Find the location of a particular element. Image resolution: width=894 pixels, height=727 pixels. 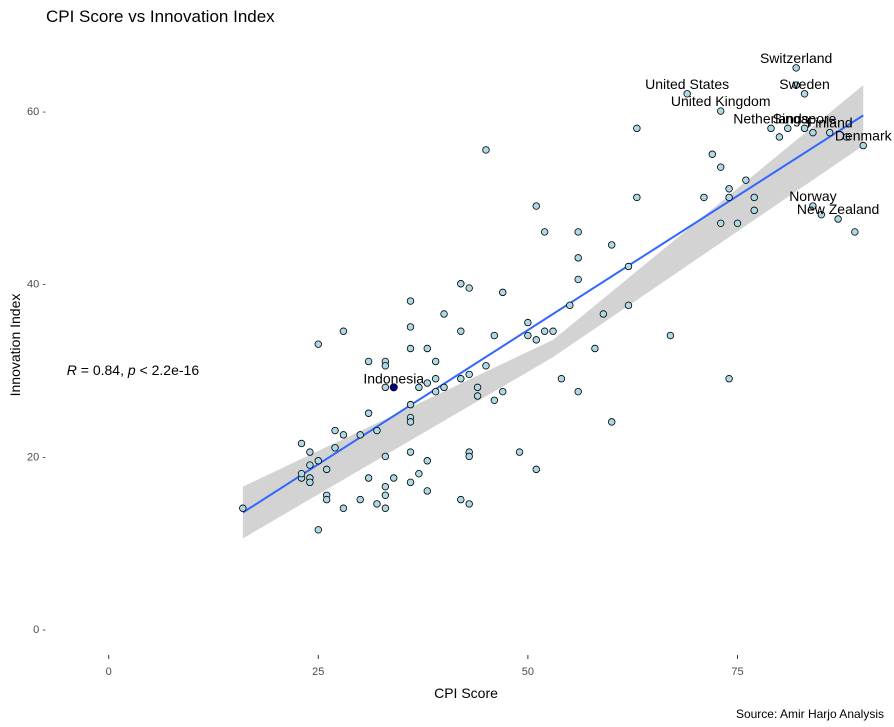

y-axis-title: Innovation Index is located at coordinates (15, 345).